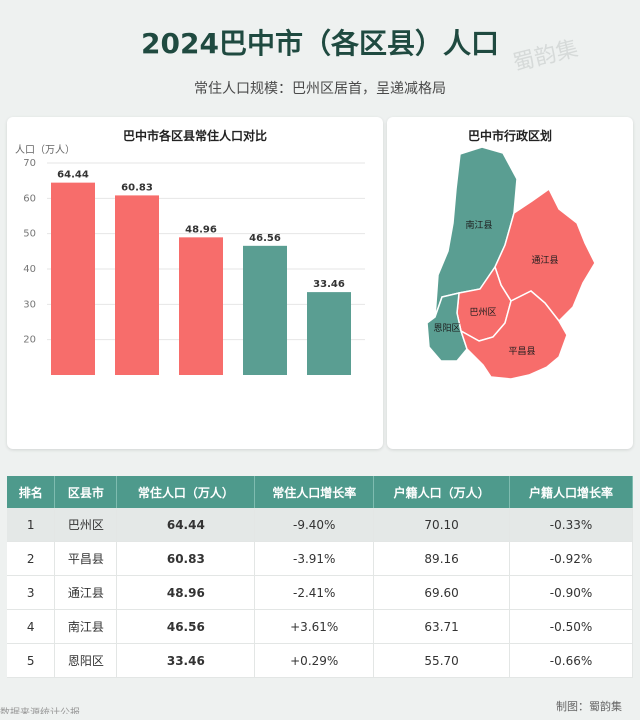 The height and width of the screenshot is (720, 640). I want to click on cell-registered-pop: 55.70, so click(442, 660).